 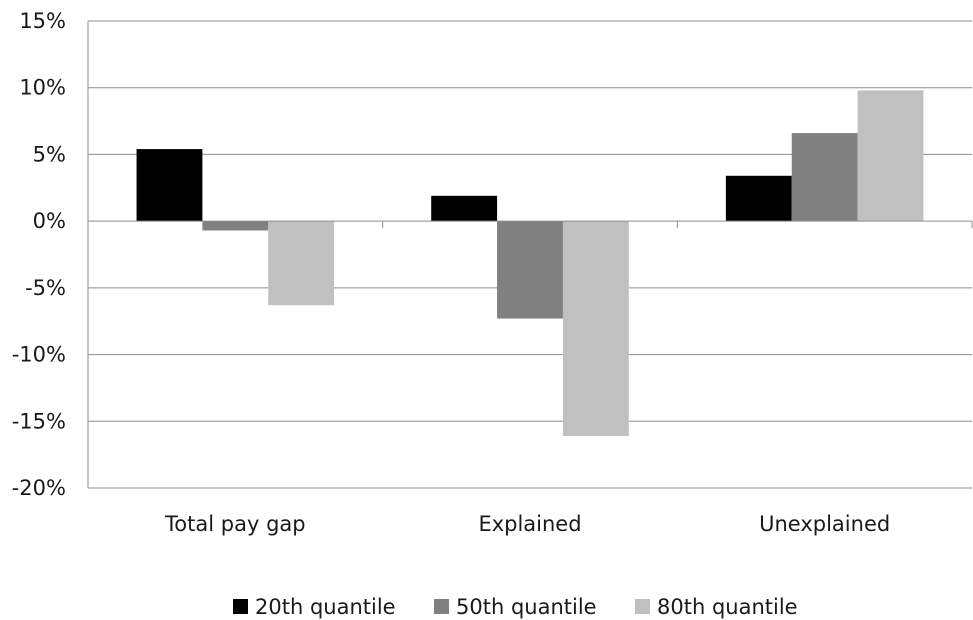 What do you see at coordinates (529, 524) in the screenshot?
I see `x-tick-label: Explained` at bounding box center [529, 524].